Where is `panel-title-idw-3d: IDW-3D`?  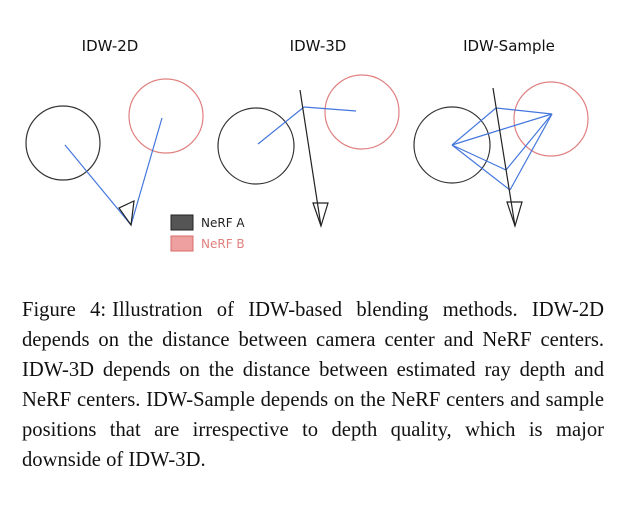
panel-title-idw-3d: IDW-3D is located at coordinates (318, 46).